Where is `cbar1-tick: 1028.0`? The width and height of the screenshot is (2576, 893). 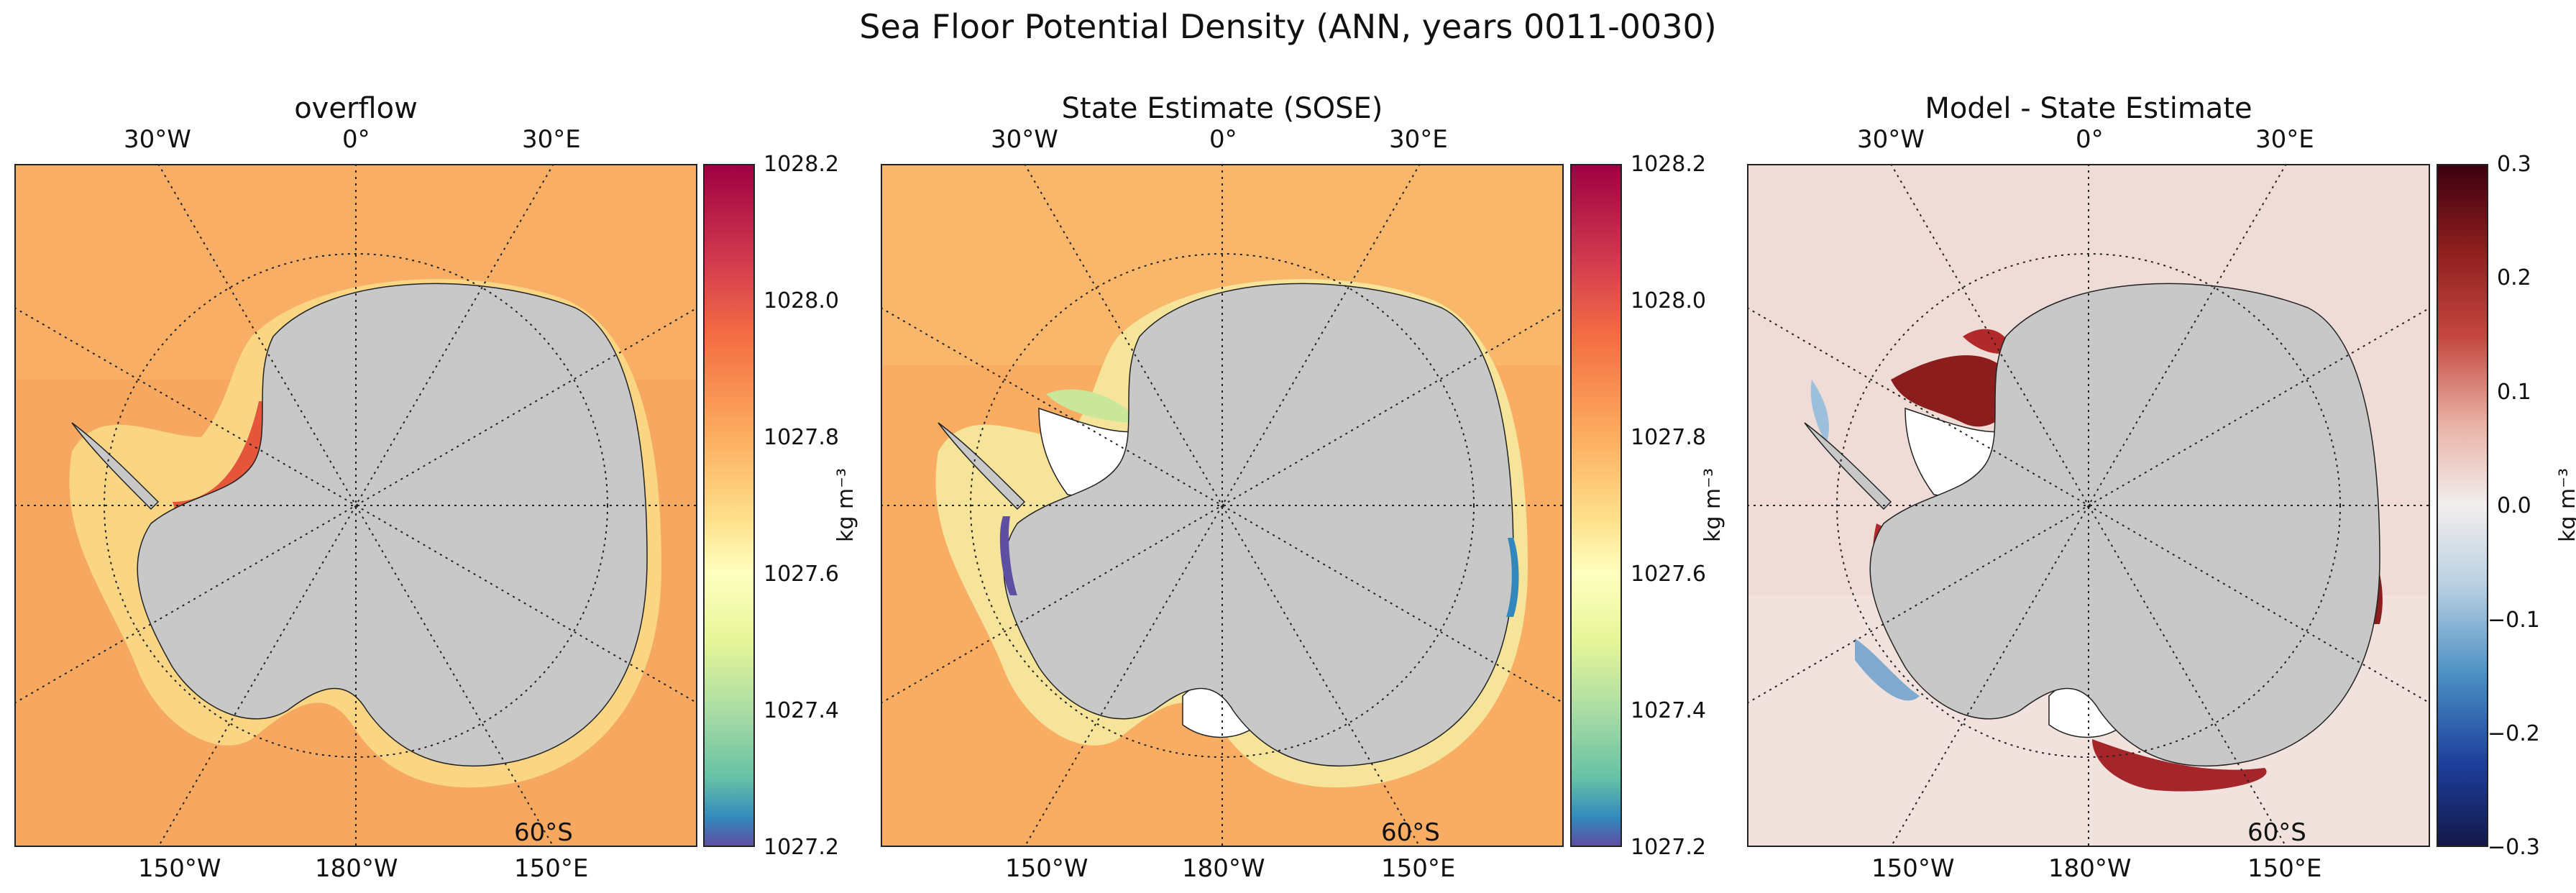 cbar1-tick: 1028.0 is located at coordinates (802, 300).